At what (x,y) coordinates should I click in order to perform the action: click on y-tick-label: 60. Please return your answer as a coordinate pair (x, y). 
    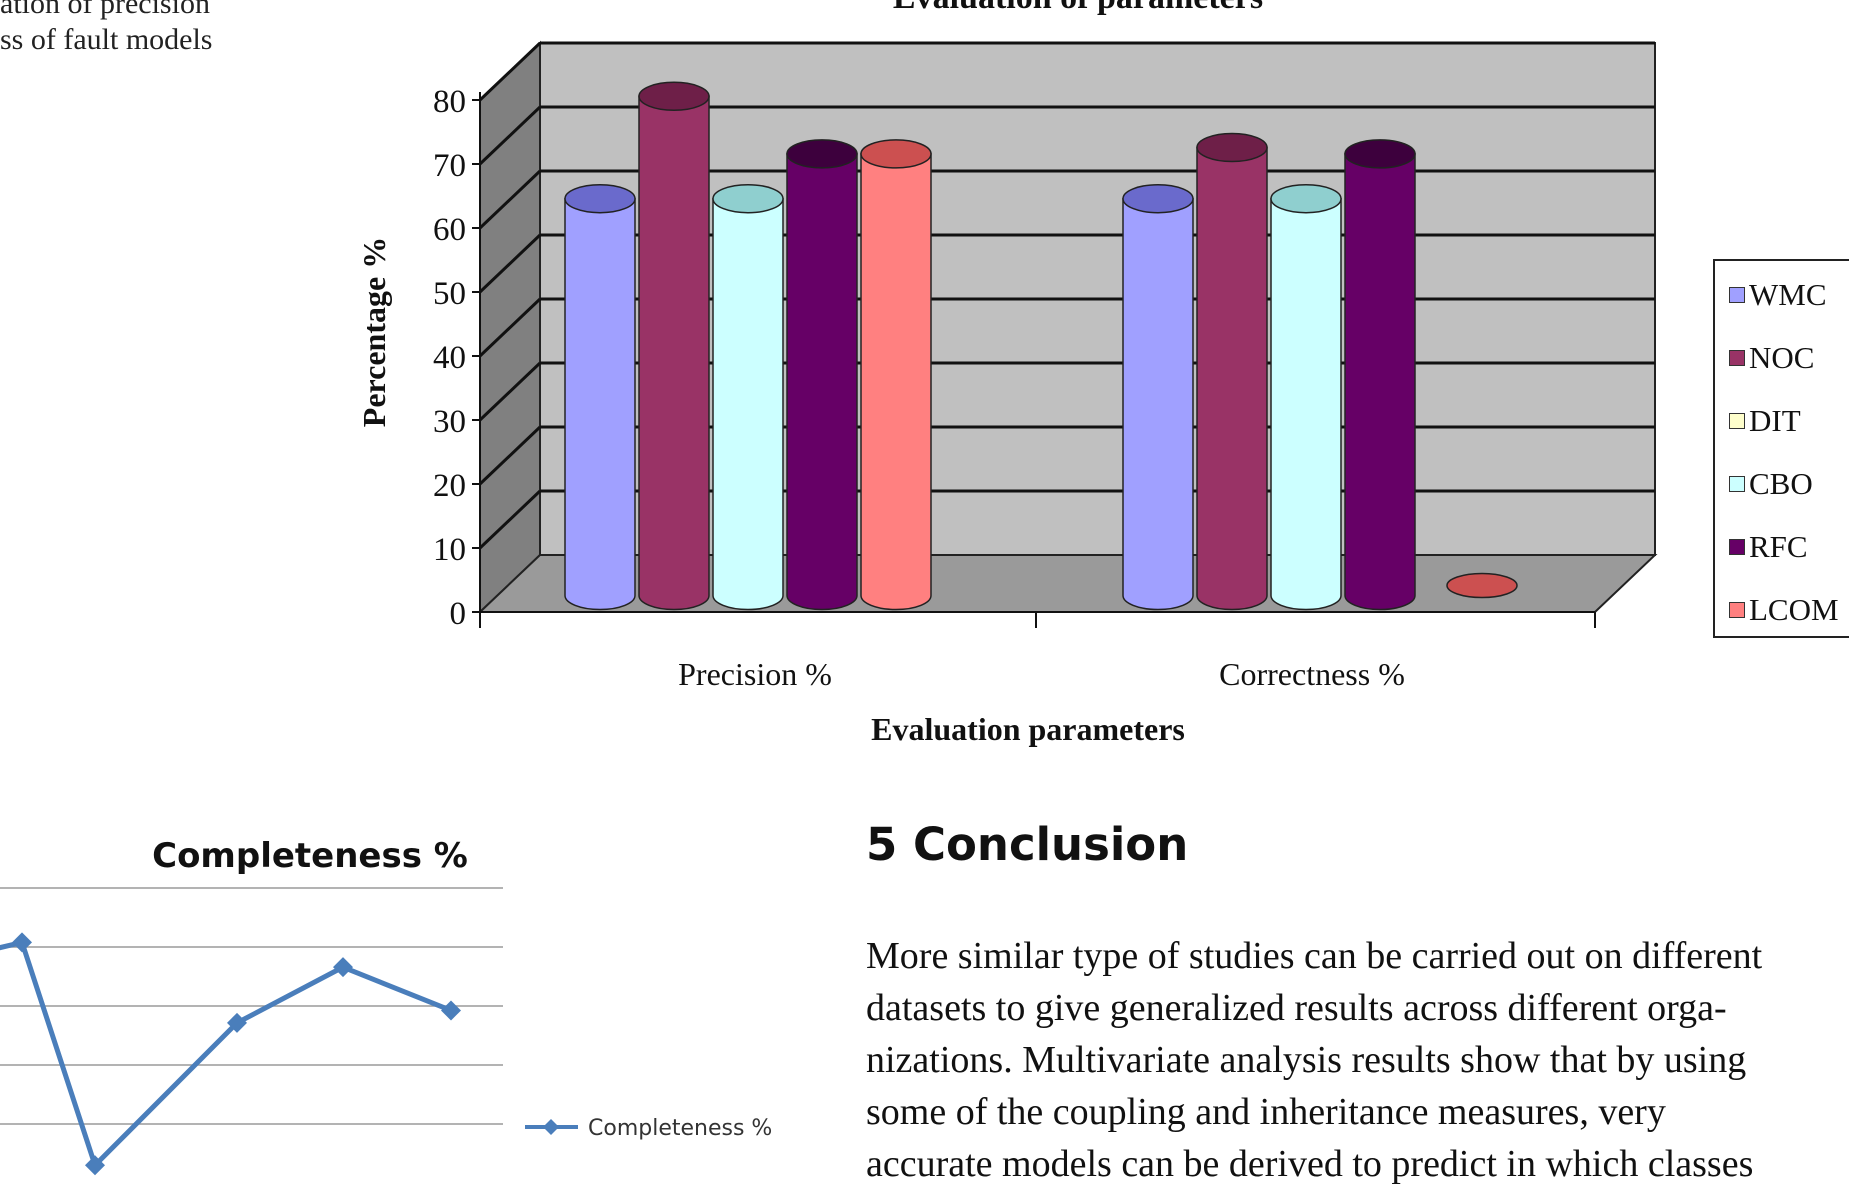
    Looking at the image, I should click on (449, 230).